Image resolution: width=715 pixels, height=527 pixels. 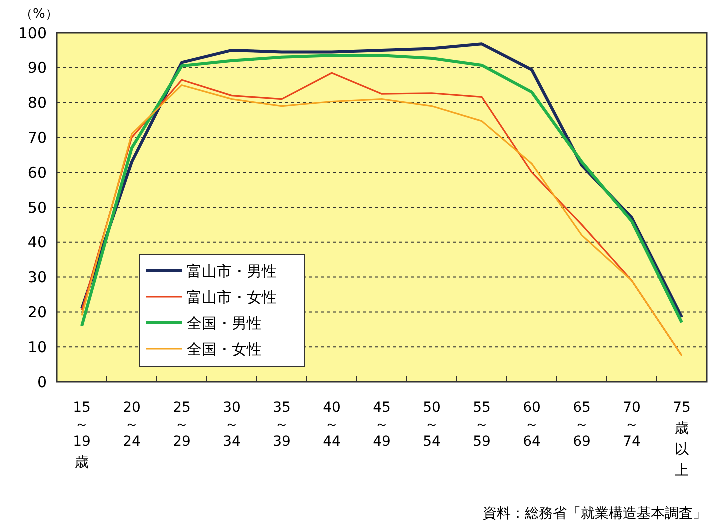 What do you see at coordinates (582, 425) in the screenshot?
I see `x-tick-label: 65～69` at bounding box center [582, 425].